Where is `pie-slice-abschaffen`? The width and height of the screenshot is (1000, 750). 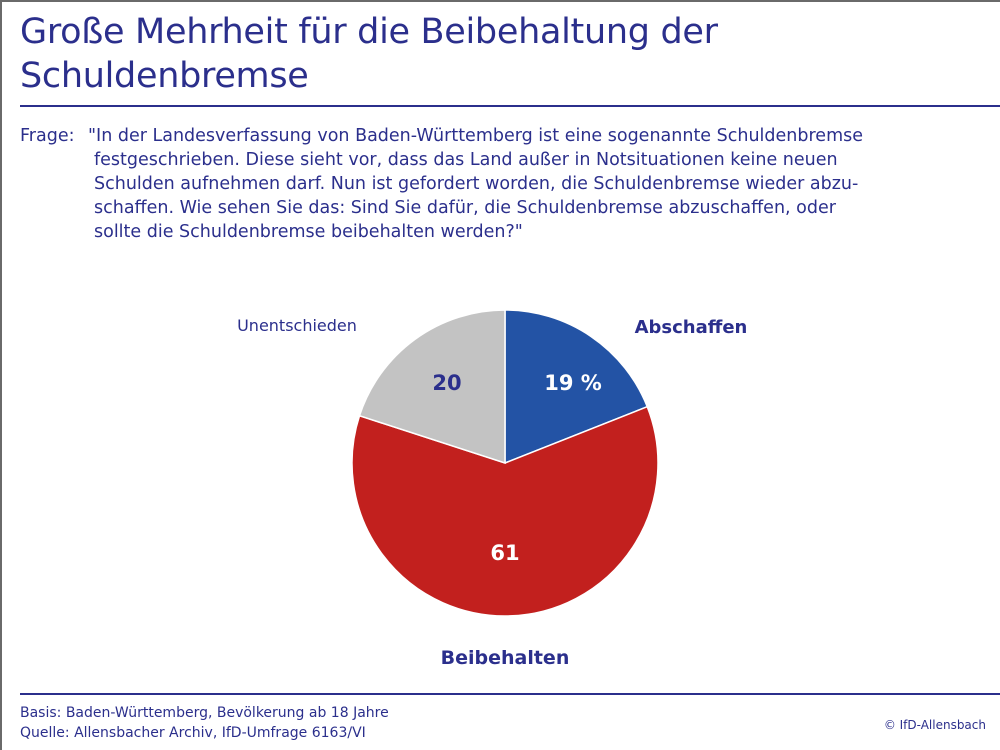 pie-slice-abschaffen is located at coordinates (576, 387).